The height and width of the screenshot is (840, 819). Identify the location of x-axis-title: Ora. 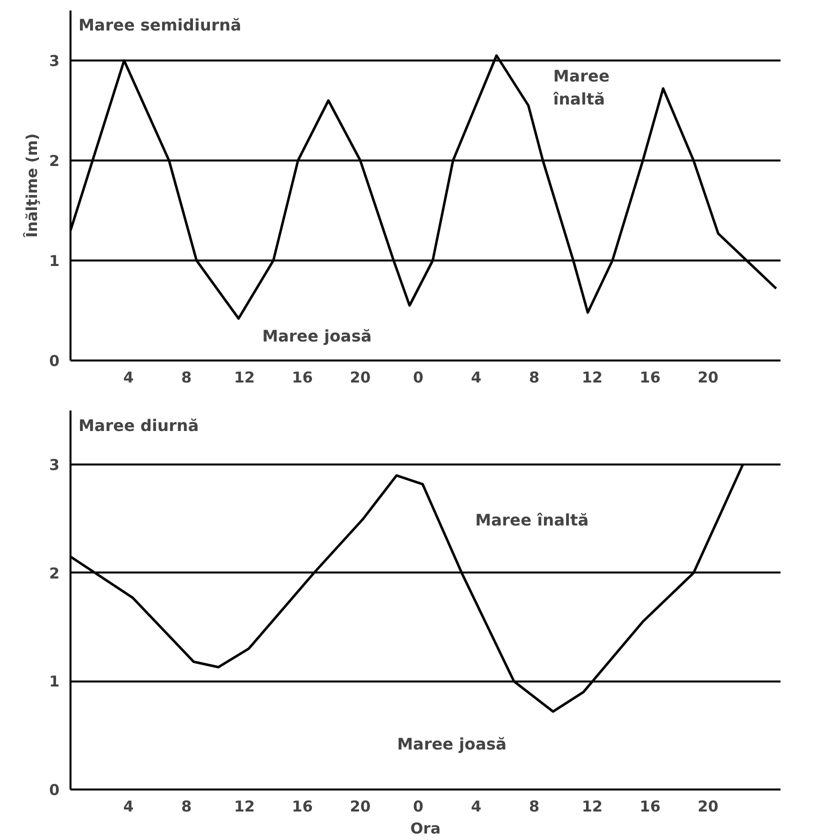
(425, 829).